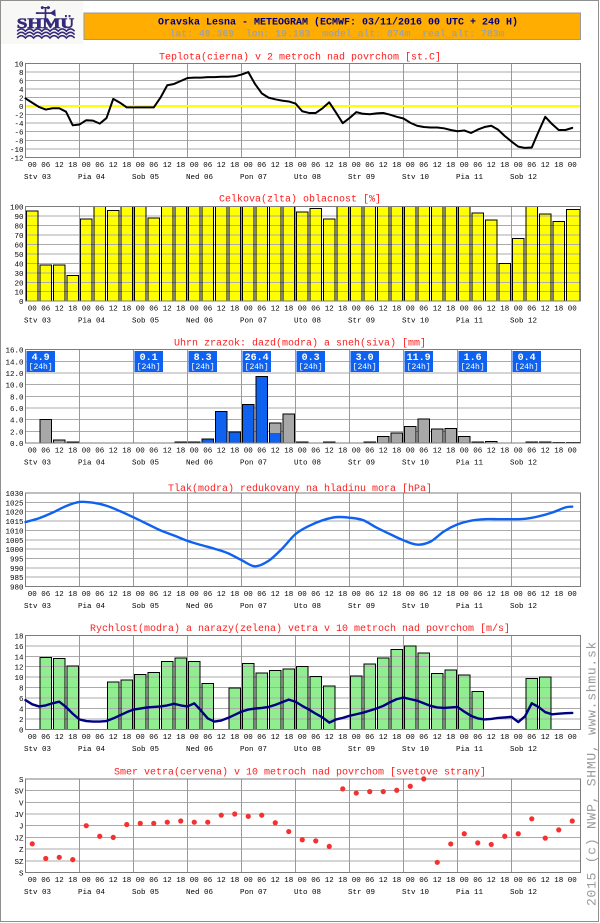  Describe the element at coordinates (365, 358) in the screenshot. I see `svg-text: 3.0` at that location.